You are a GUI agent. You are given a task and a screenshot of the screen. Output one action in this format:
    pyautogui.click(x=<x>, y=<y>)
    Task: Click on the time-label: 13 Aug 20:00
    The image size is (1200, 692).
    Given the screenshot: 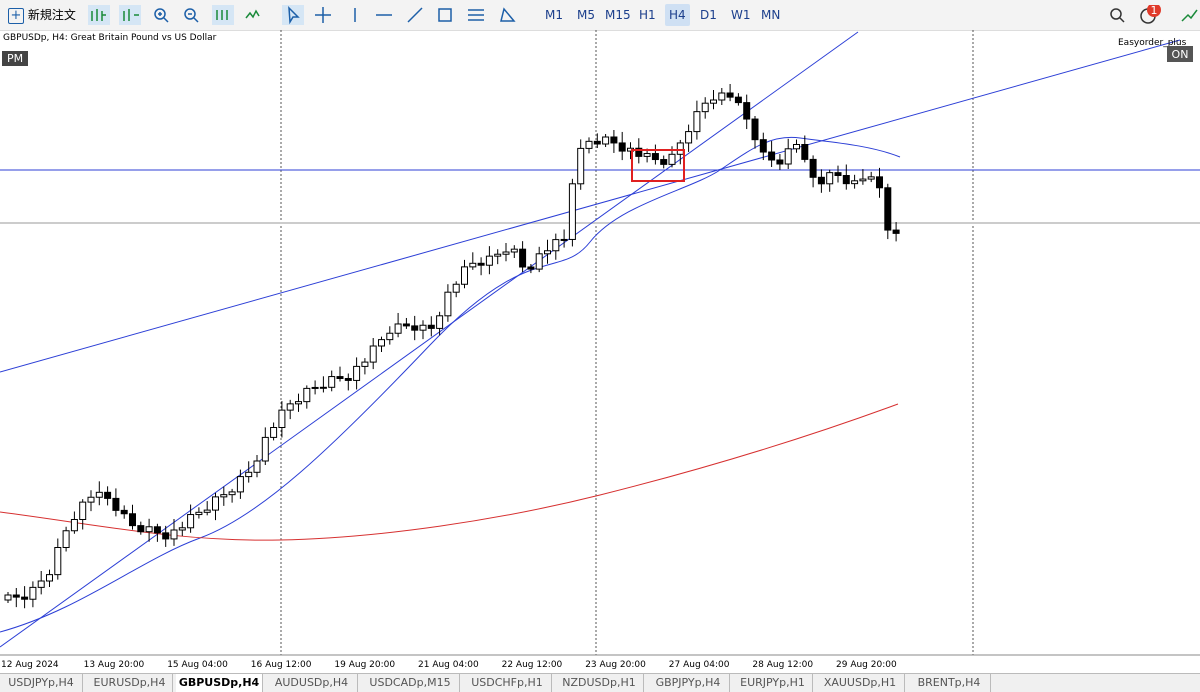 What is the action you would take?
    pyautogui.click(x=114, y=665)
    